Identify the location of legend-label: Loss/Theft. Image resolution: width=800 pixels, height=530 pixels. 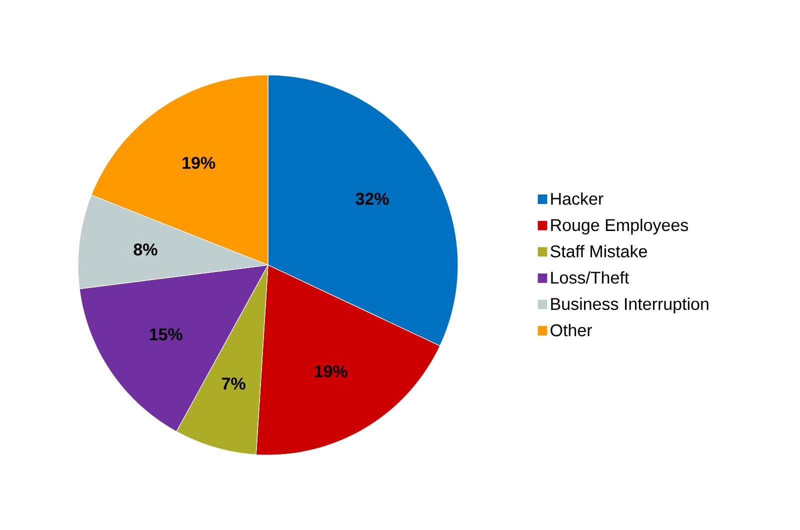
(590, 277).